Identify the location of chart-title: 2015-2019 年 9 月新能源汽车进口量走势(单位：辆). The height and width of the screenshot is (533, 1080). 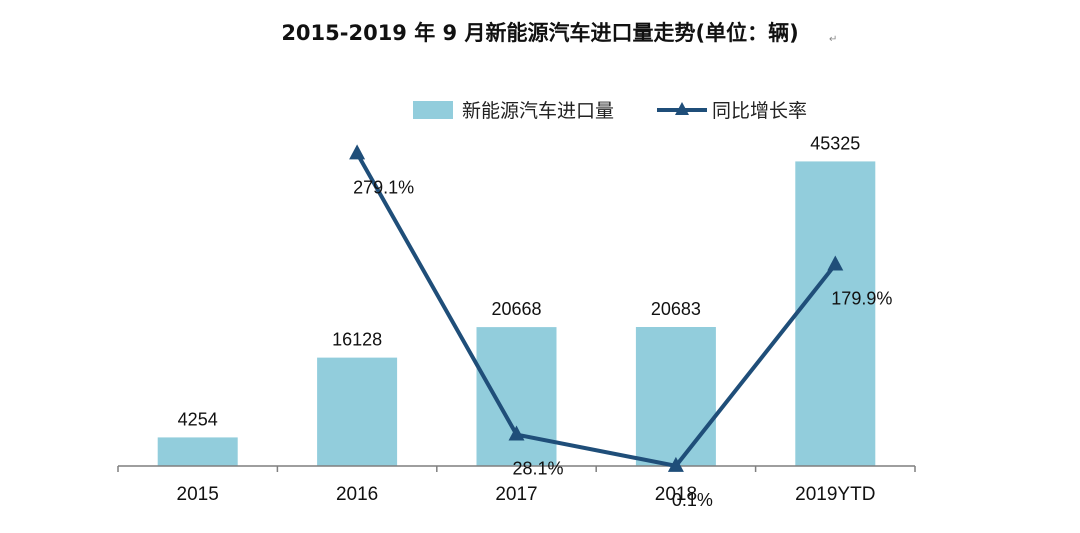
(539, 33).